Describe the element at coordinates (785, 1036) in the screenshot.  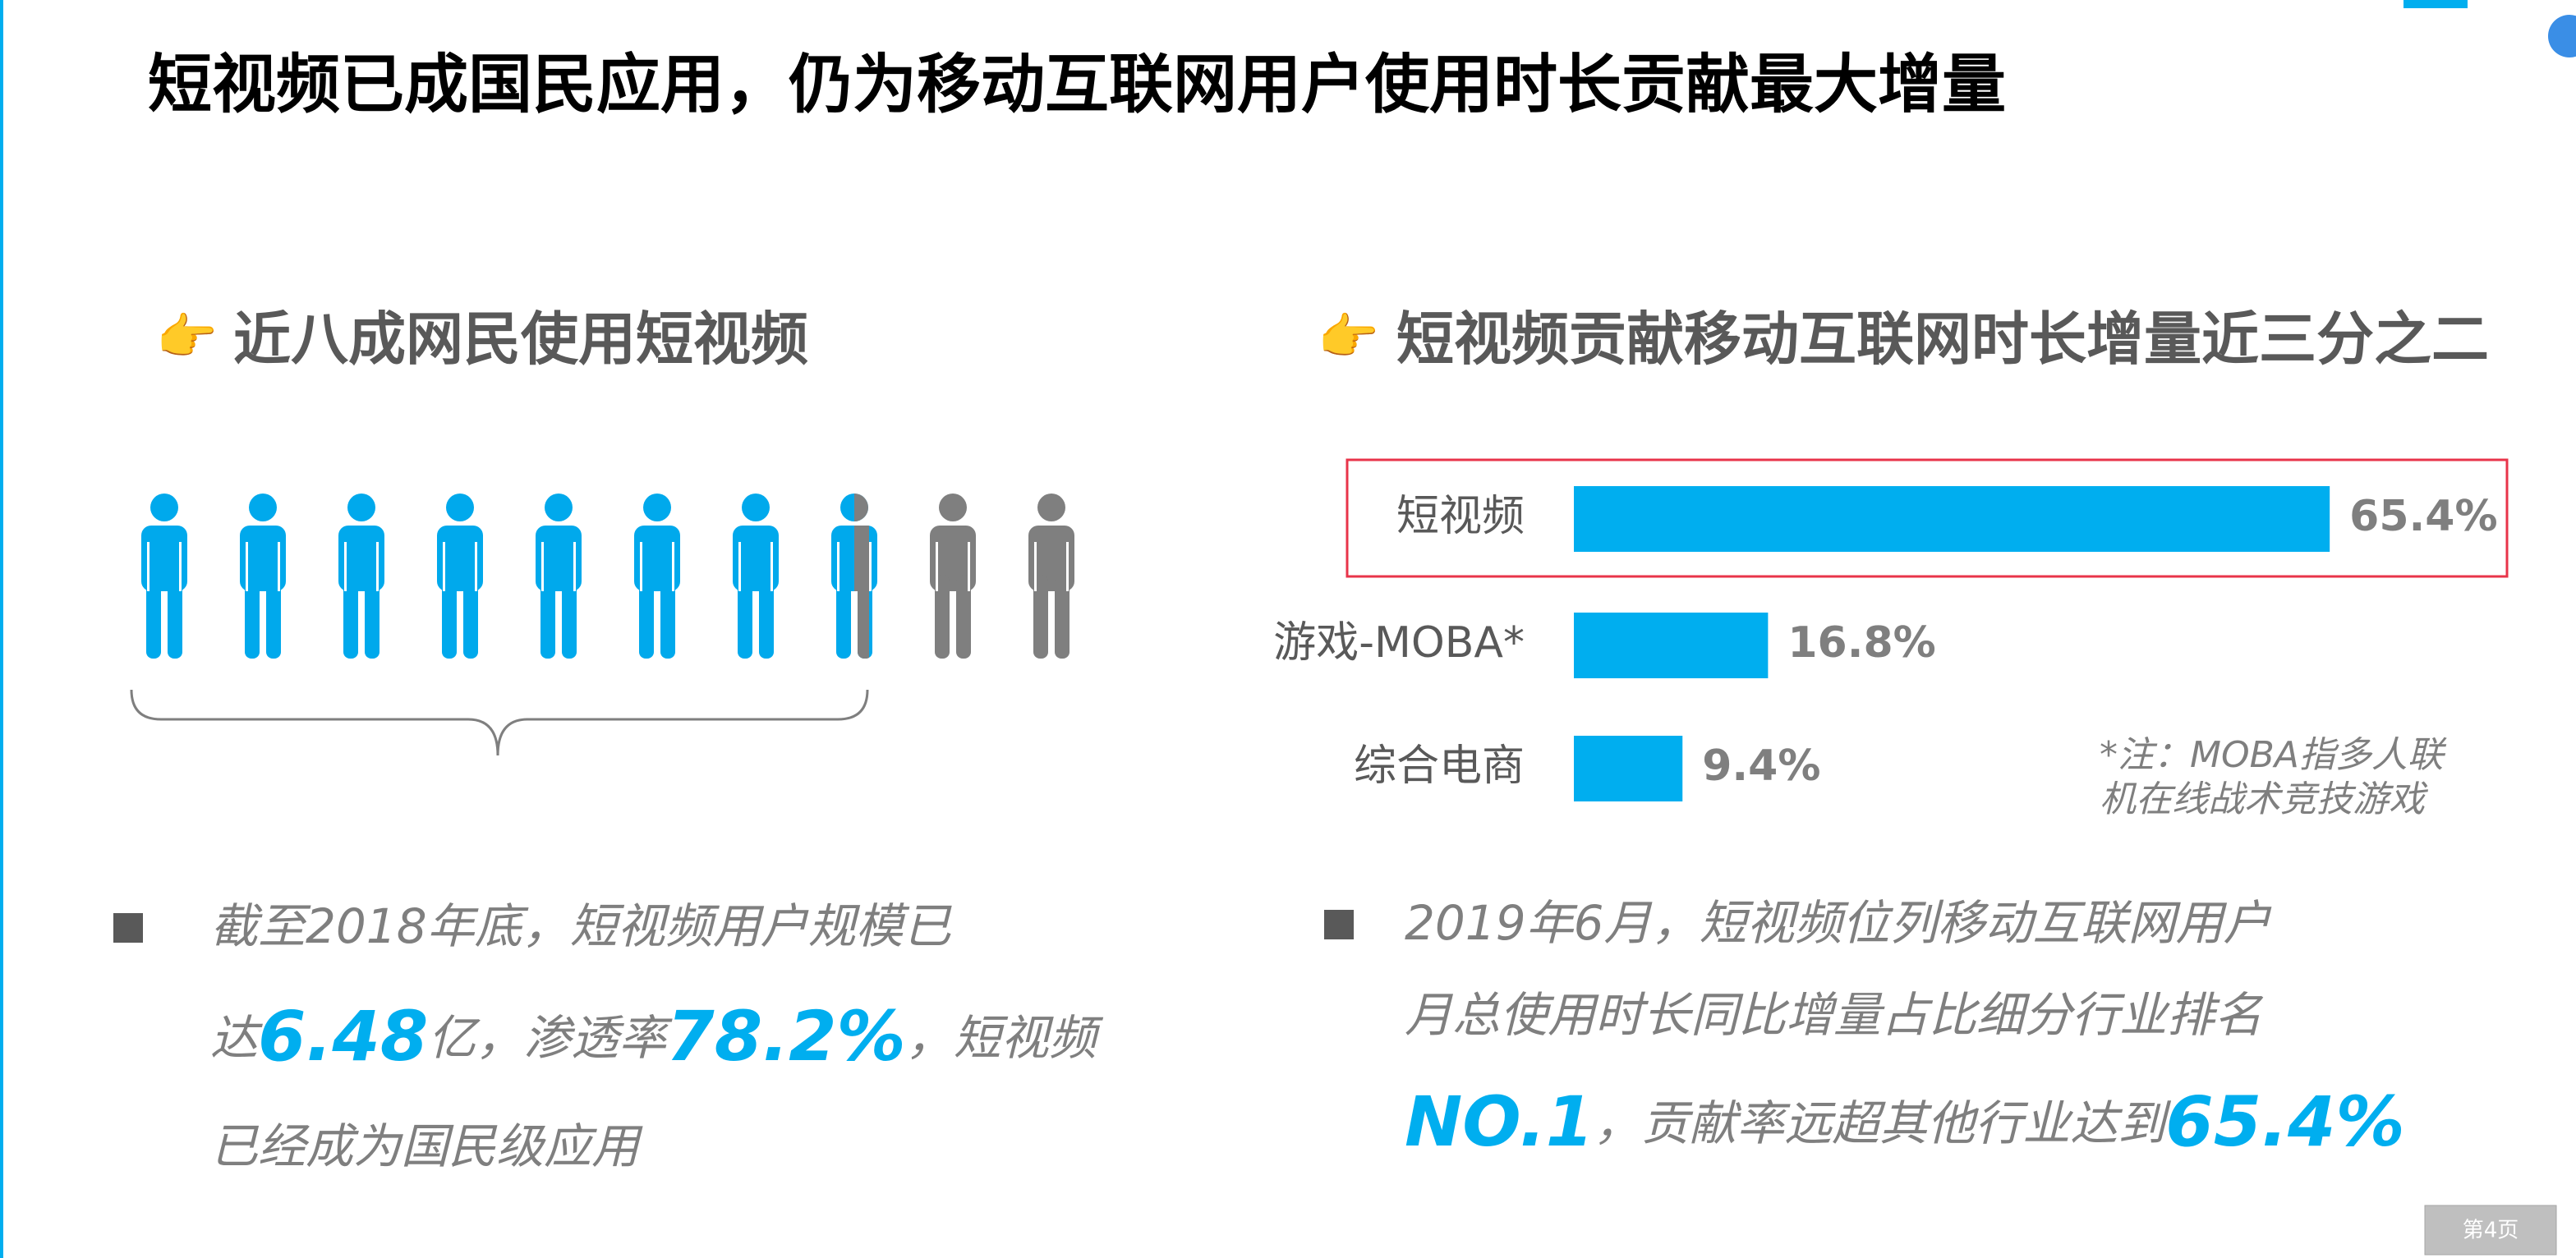
I see `highlight: 78.2%` at that location.